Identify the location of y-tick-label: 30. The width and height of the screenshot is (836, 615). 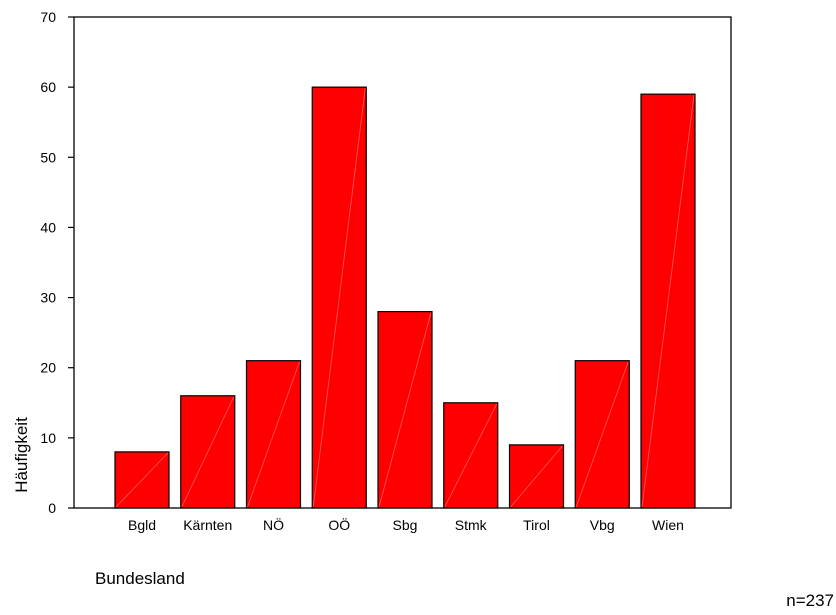
(48, 298).